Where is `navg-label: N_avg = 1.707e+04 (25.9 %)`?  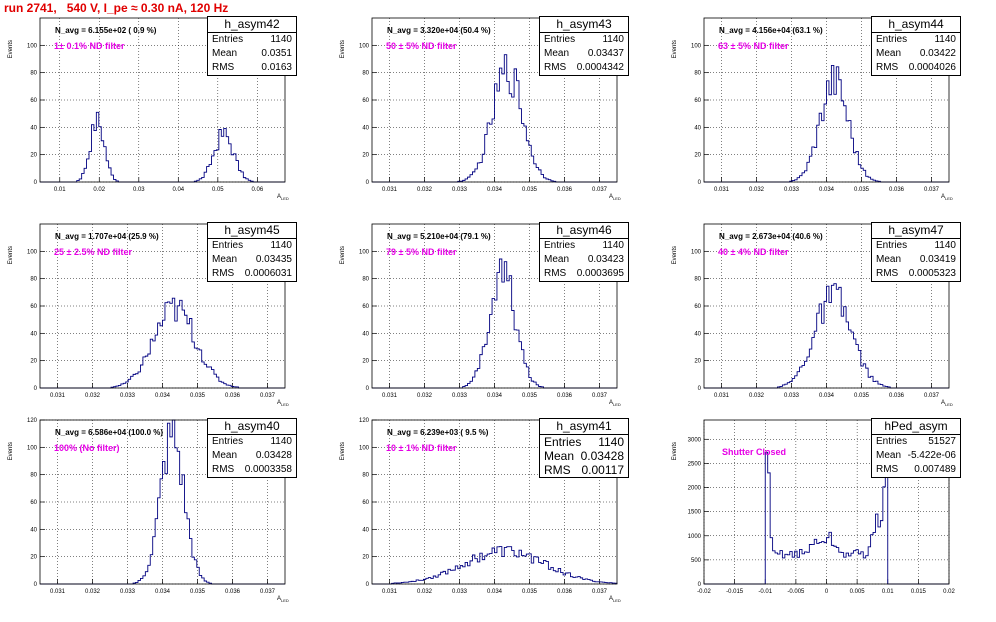
navg-label: N_avg = 1.707e+04 (25.9 %) is located at coordinates (107, 236).